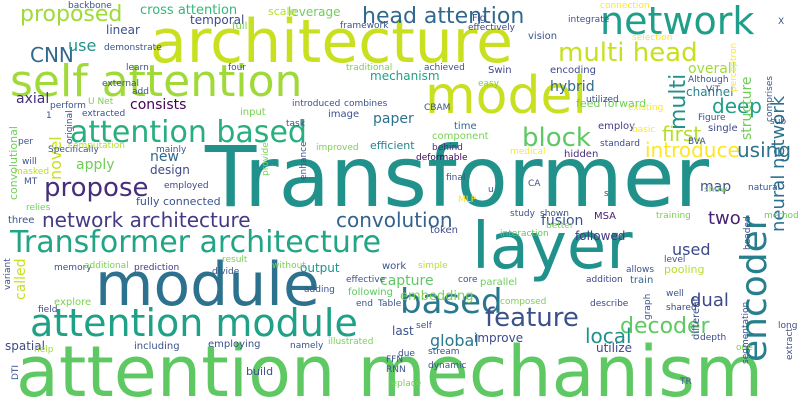 The image size is (800, 400). What do you see at coordinates (405, 76) in the screenshot?
I see `word: mechanism` at bounding box center [405, 76].